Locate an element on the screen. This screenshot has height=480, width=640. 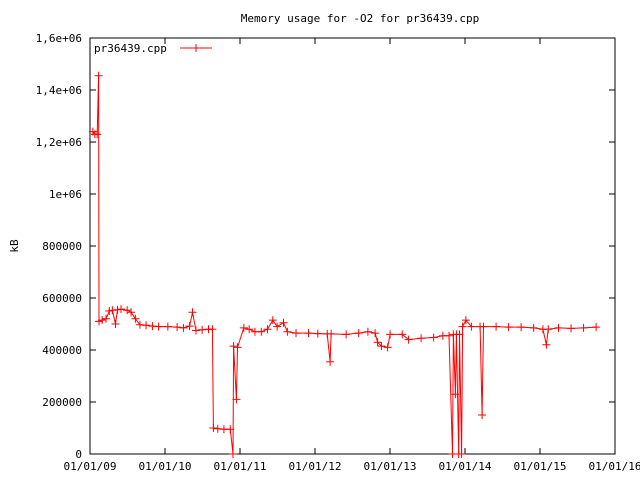
y-tick-label: 1,4e+06 is located at coordinates (59, 90).